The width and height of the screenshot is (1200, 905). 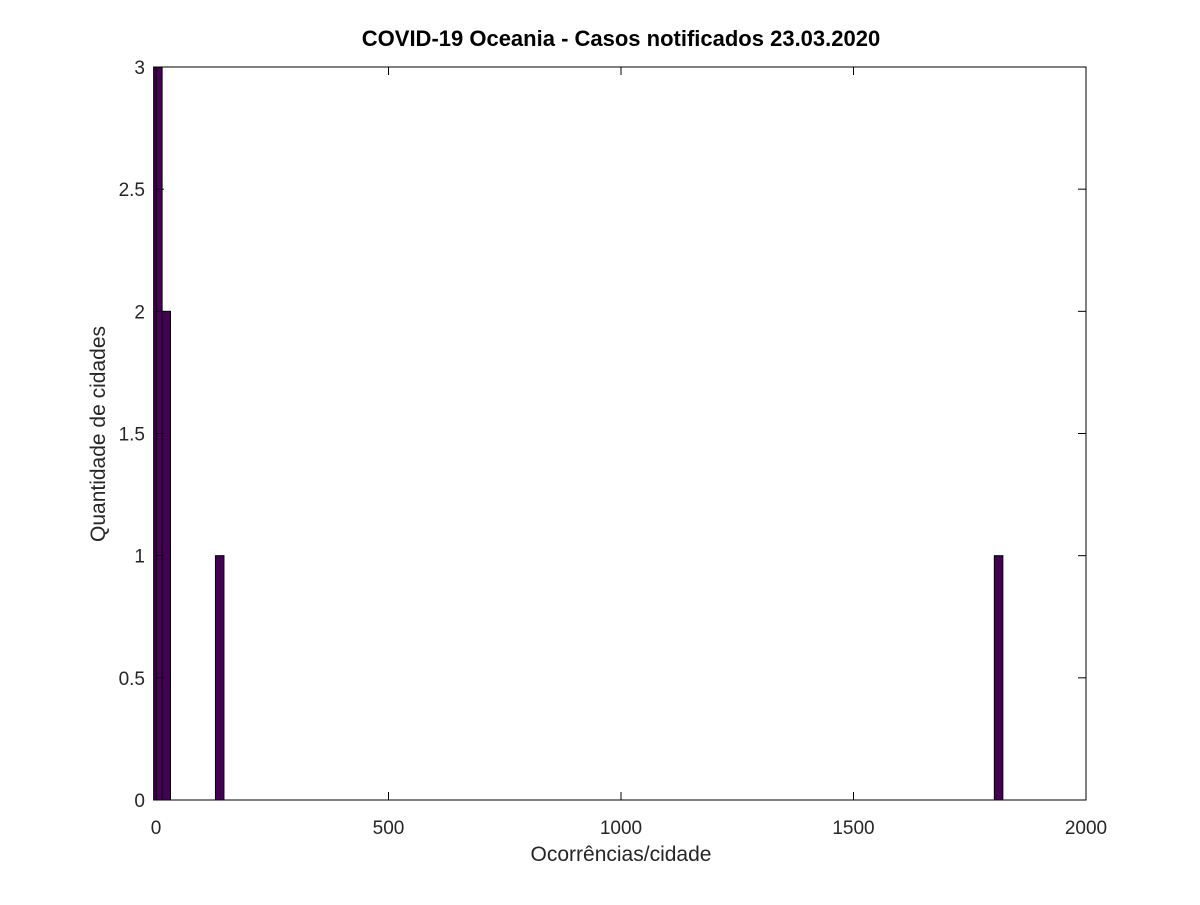 I want to click on y-tick-label: 0, so click(x=139, y=801).